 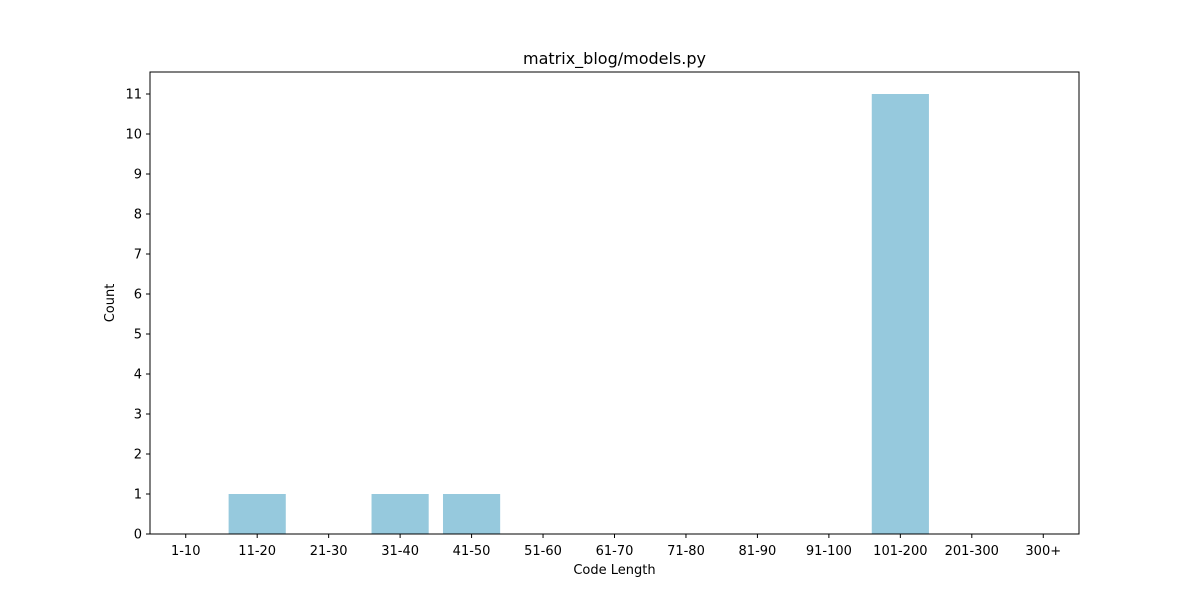 I want to click on y-tick-label: 0, so click(x=138, y=535).